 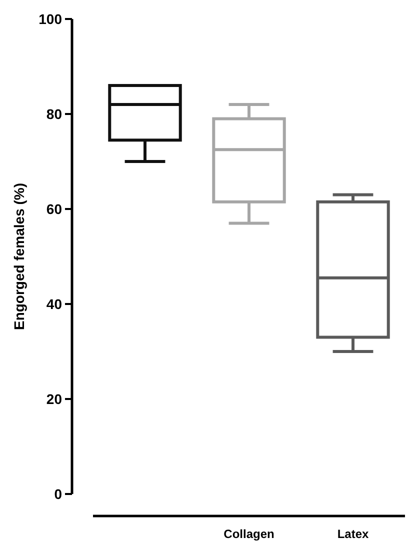 What do you see at coordinates (54, 114) in the screenshot?
I see `y-tick-label: 80` at bounding box center [54, 114].